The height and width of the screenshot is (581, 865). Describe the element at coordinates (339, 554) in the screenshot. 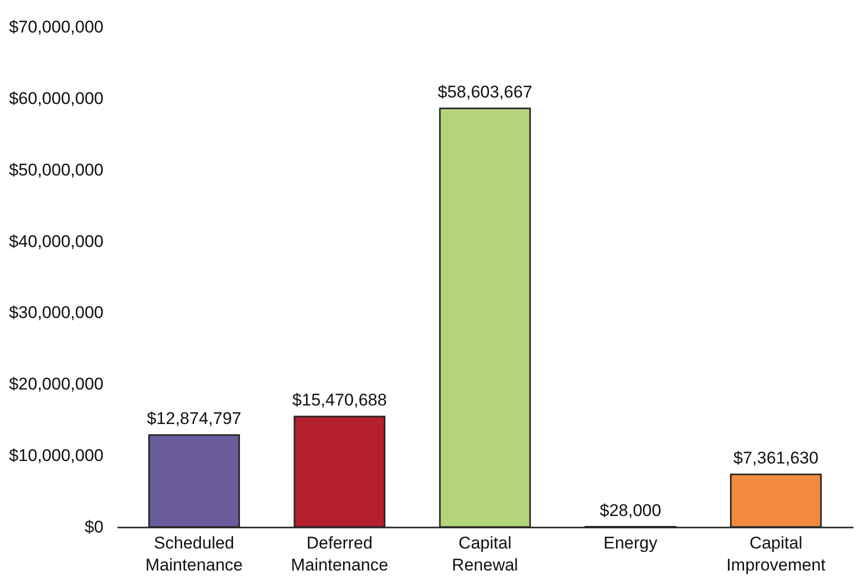

I see `x-tick-label: Deferred Maintenance` at that location.